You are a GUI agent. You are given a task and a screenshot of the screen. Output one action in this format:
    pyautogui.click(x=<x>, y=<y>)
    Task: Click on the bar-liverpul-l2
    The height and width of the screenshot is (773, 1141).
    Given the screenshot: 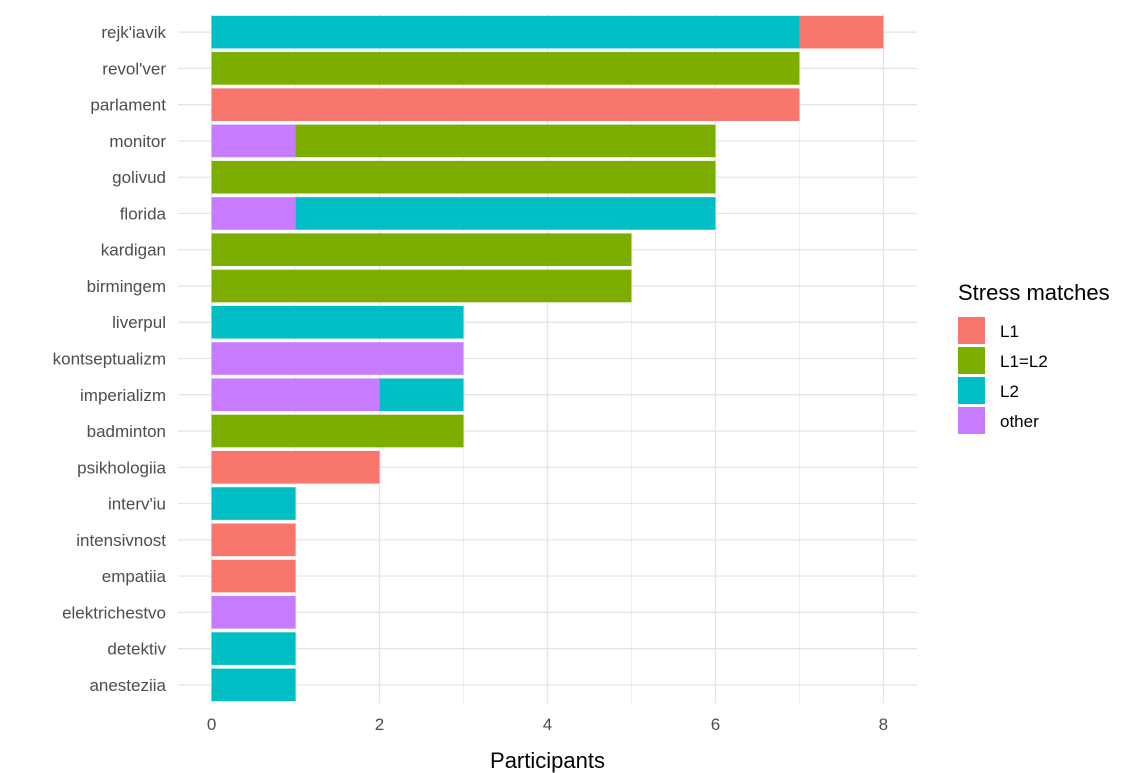 What is the action you would take?
    pyautogui.click(x=337, y=322)
    